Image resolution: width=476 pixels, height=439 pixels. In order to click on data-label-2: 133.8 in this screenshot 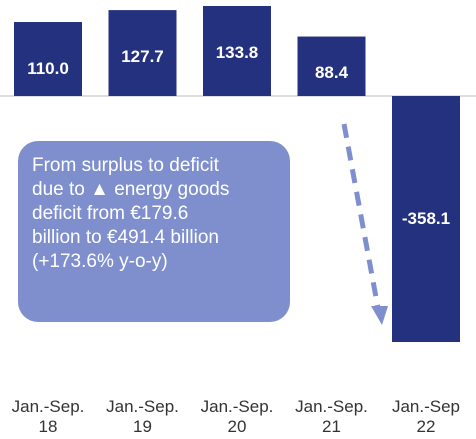, I will do `click(237, 52)`.